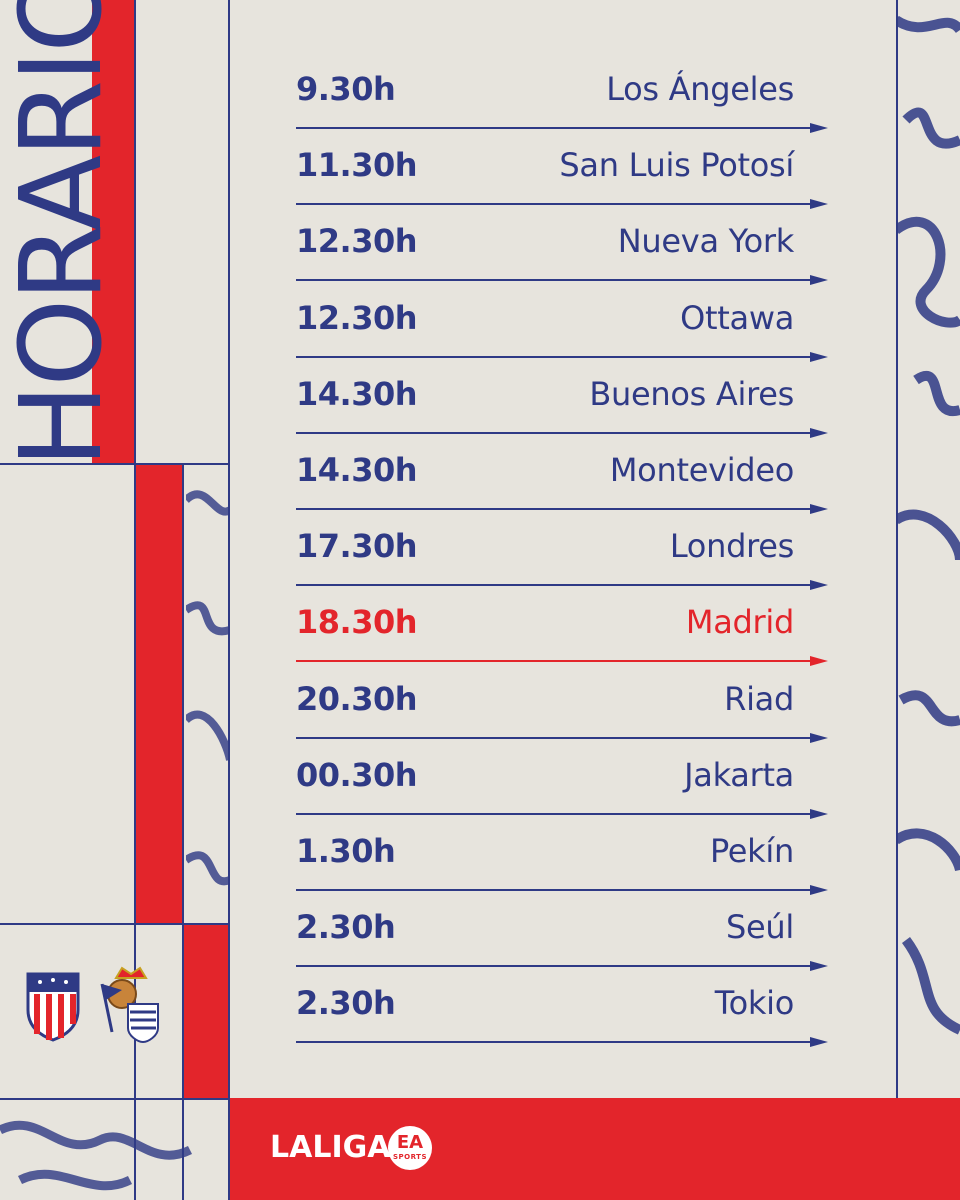  Describe the element at coordinates (564, 718) in the screenshot. I see `schedule-row: 20.30h Riad` at that location.